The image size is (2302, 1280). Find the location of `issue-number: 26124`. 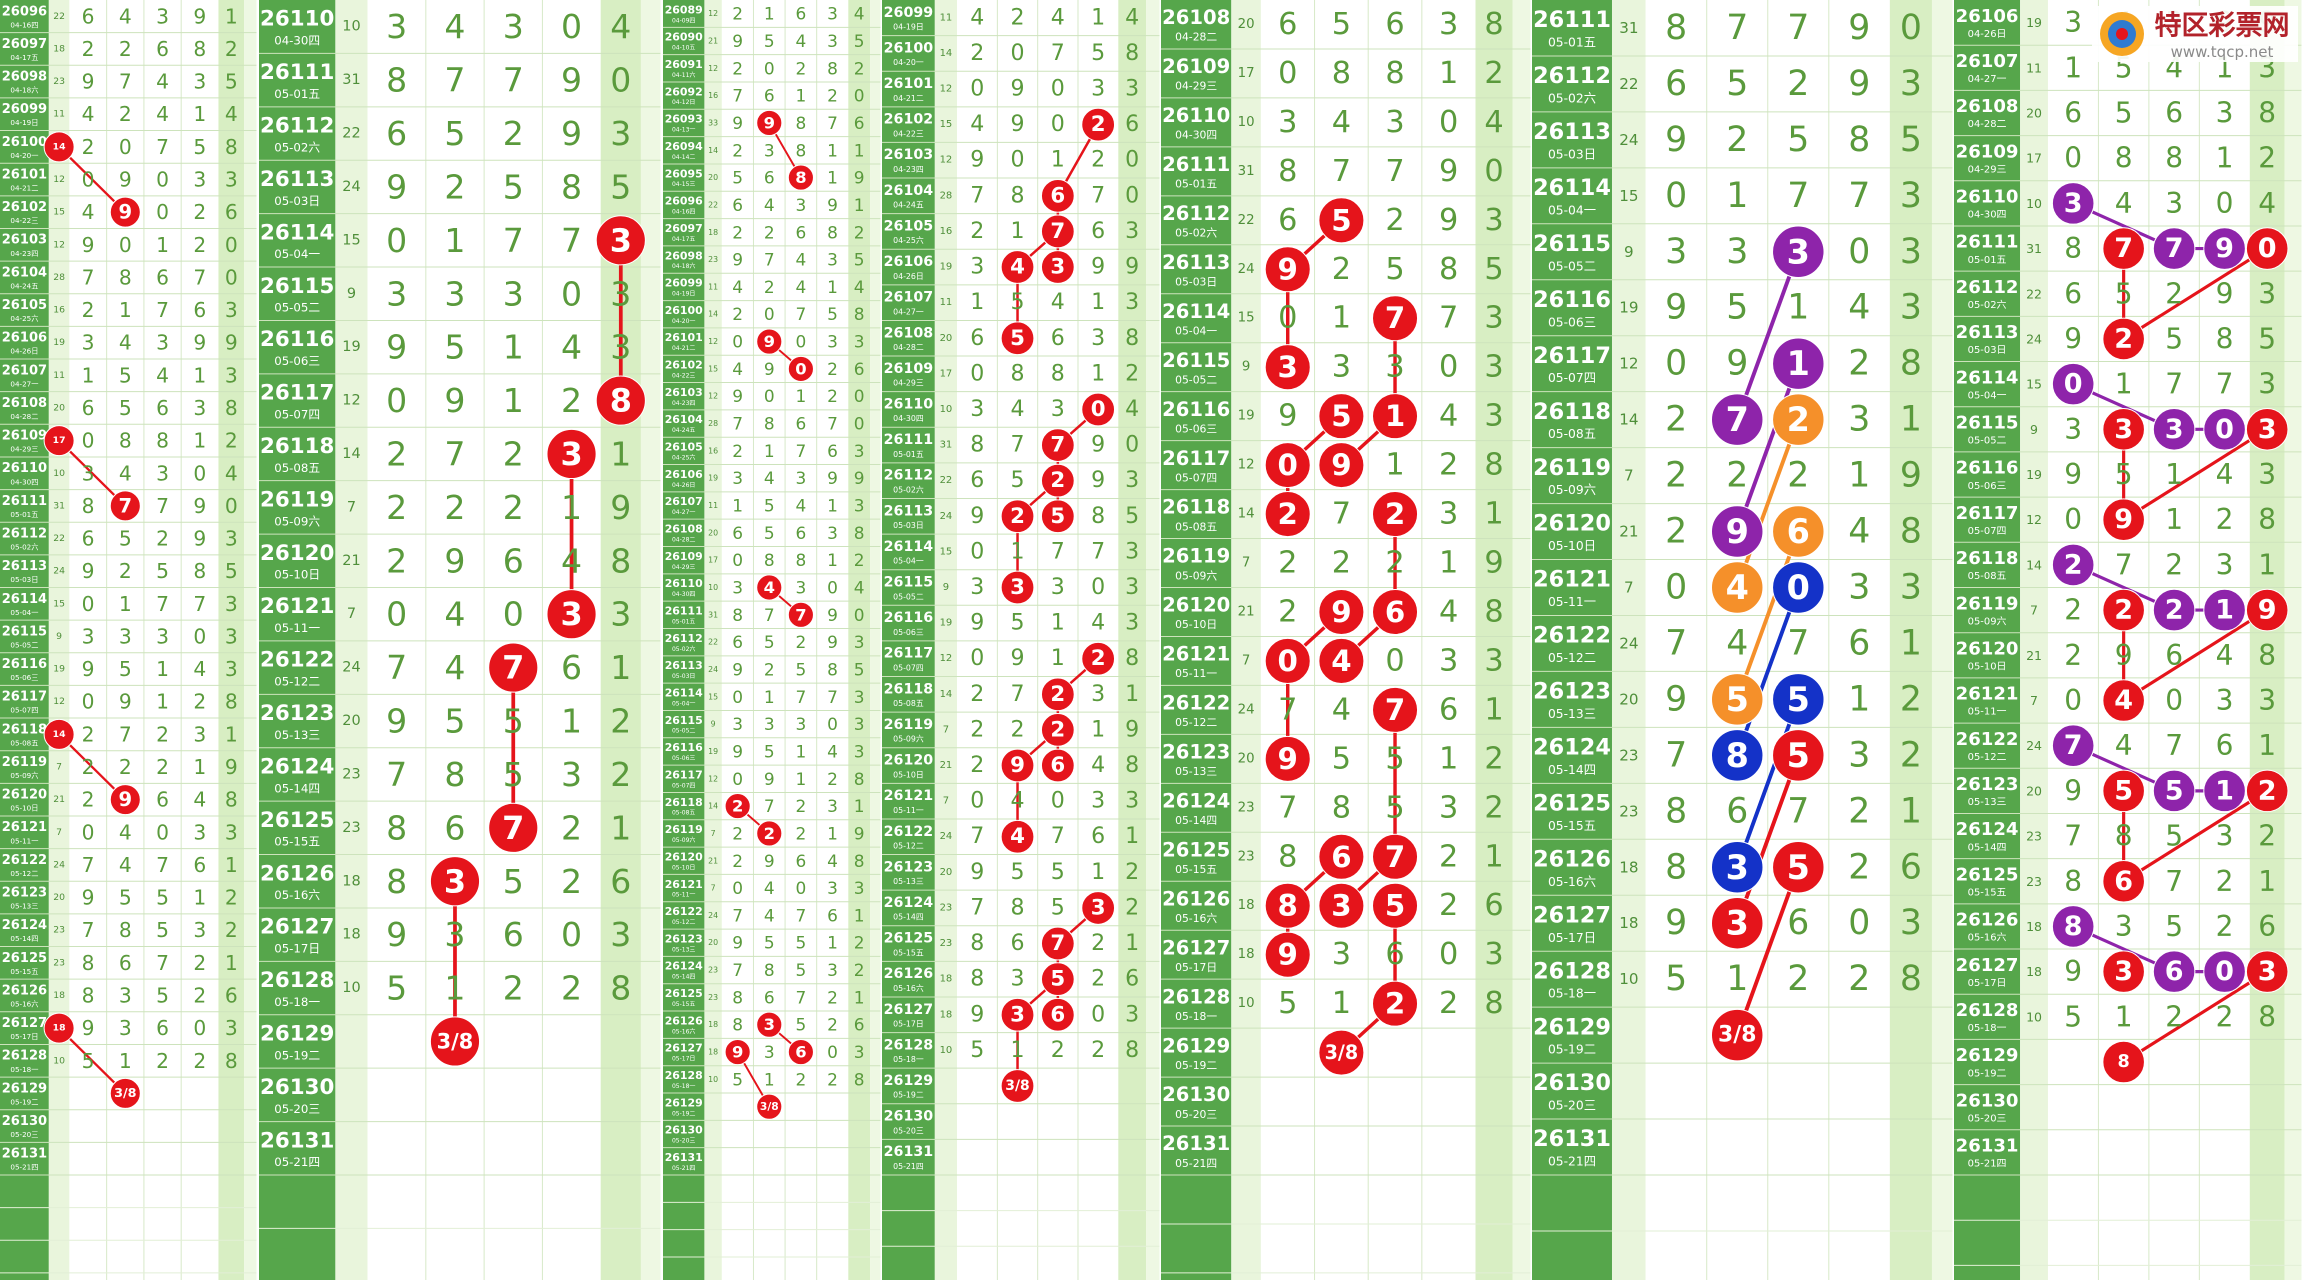

issue-number: 26124 is located at coordinates (1196, 800).